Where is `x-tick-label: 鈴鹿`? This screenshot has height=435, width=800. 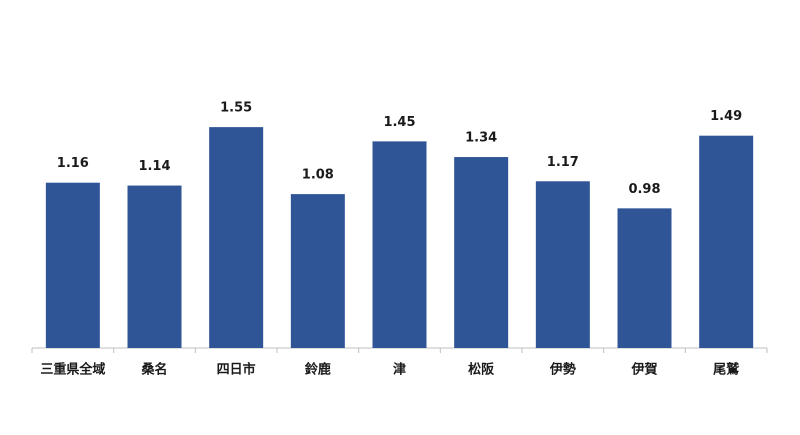 x-tick-label: 鈴鹿 is located at coordinates (318, 370).